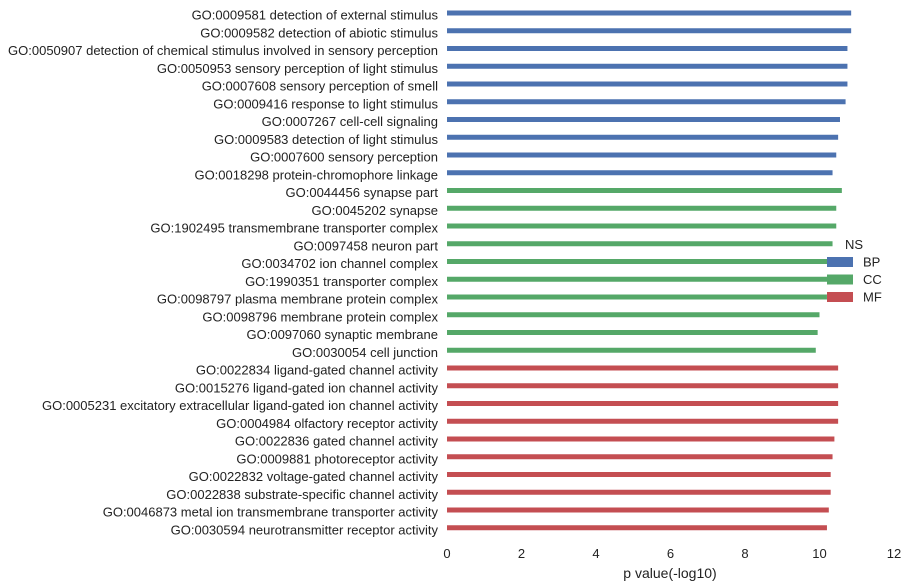 This screenshot has height=587, width=908. What do you see at coordinates (854, 244) in the screenshot?
I see `legend-title: NS` at bounding box center [854, 244].